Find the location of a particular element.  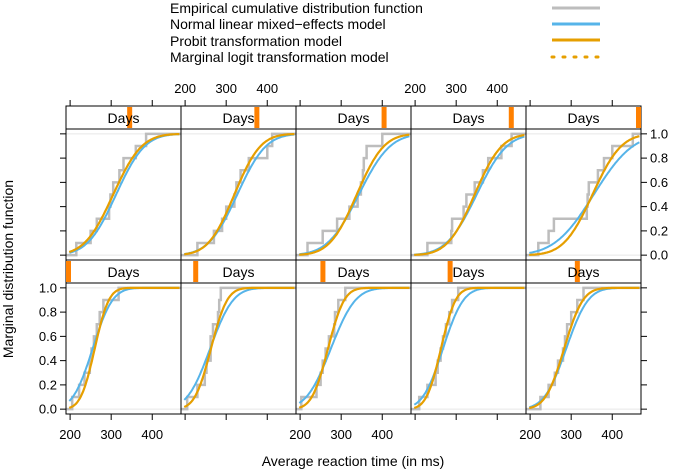

x-axis-label: Average reaction time (in ms) is located at coordinates (353, 461).